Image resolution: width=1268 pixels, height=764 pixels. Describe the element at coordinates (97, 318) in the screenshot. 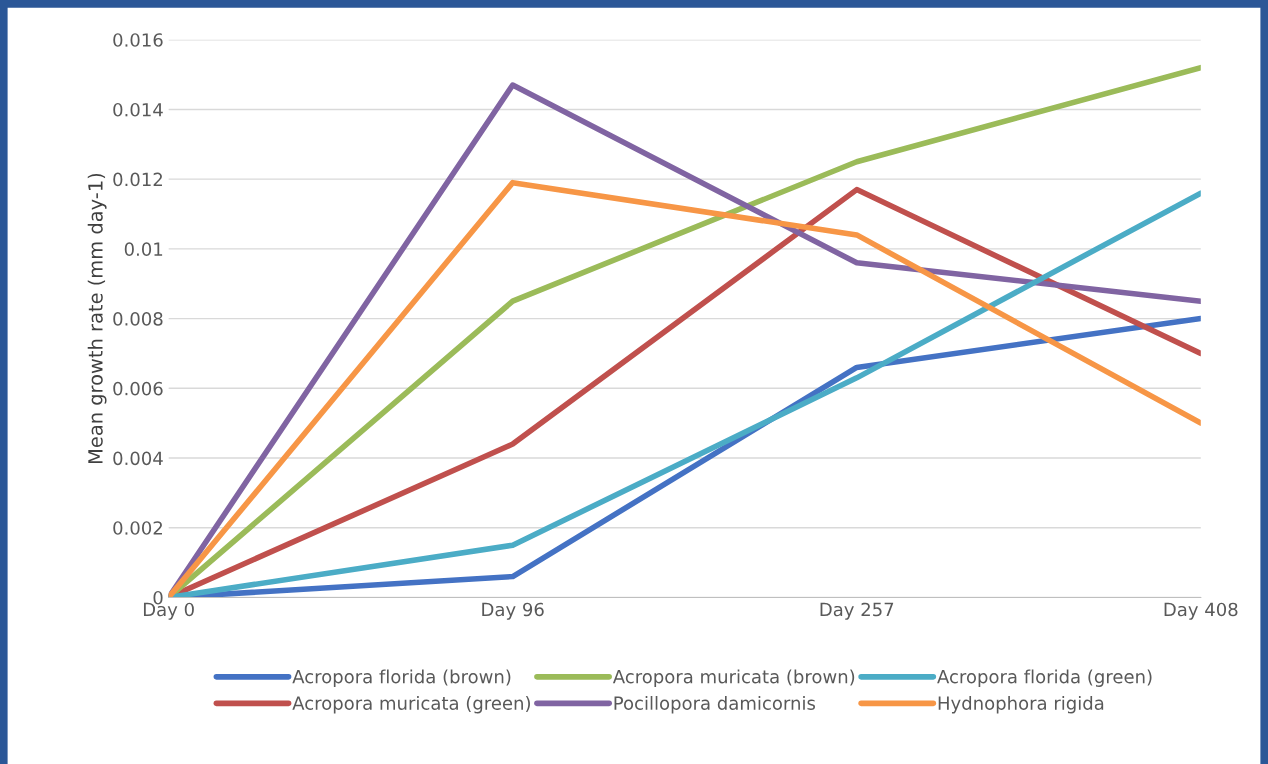

I see `y-axis-title: Mean growth rate (mm day-1)` at that location.